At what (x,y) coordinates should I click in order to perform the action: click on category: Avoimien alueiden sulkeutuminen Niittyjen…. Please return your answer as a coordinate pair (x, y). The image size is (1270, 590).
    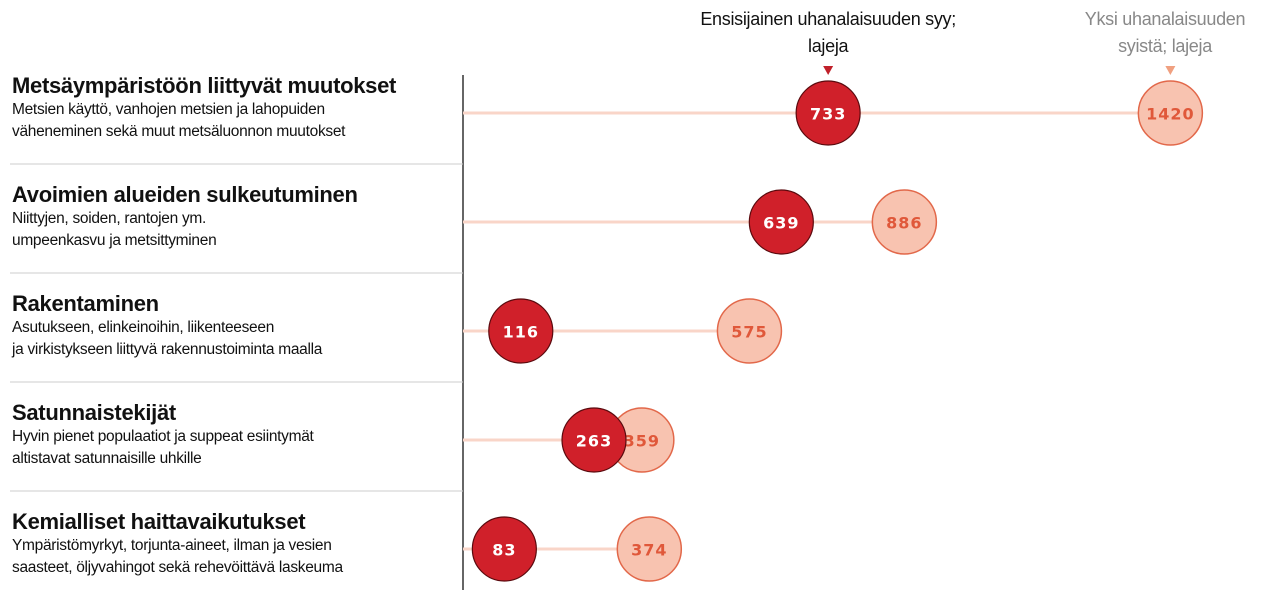
    Looking at the image, I should click on (236, 217).